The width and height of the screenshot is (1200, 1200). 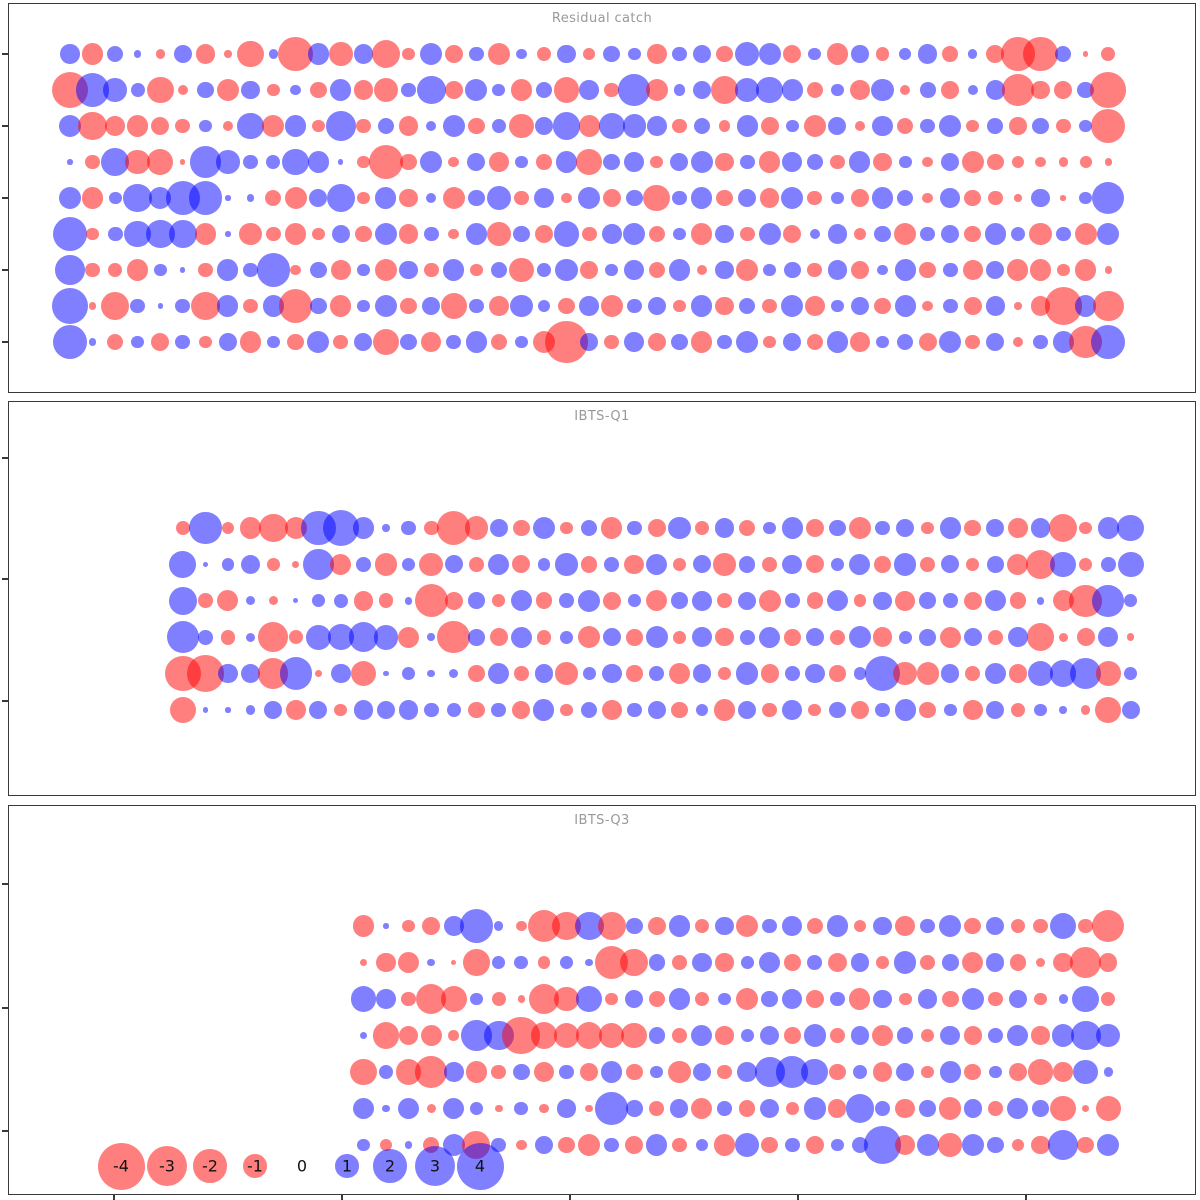 What do you see at coordinates (435, 1166) in the screenshot?
I see `legend-label: 3` at bounding box center [435, 1166].